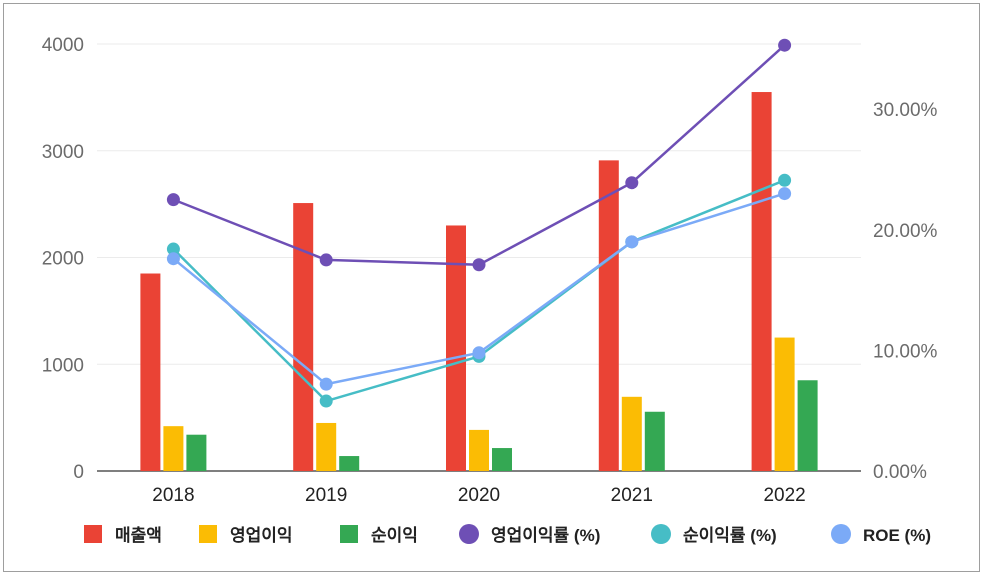  What do you see at coordinates (905, 110) in the screenshot?
I see `y-right-tick-label: 30.00%` at bounding box center [905, 110].